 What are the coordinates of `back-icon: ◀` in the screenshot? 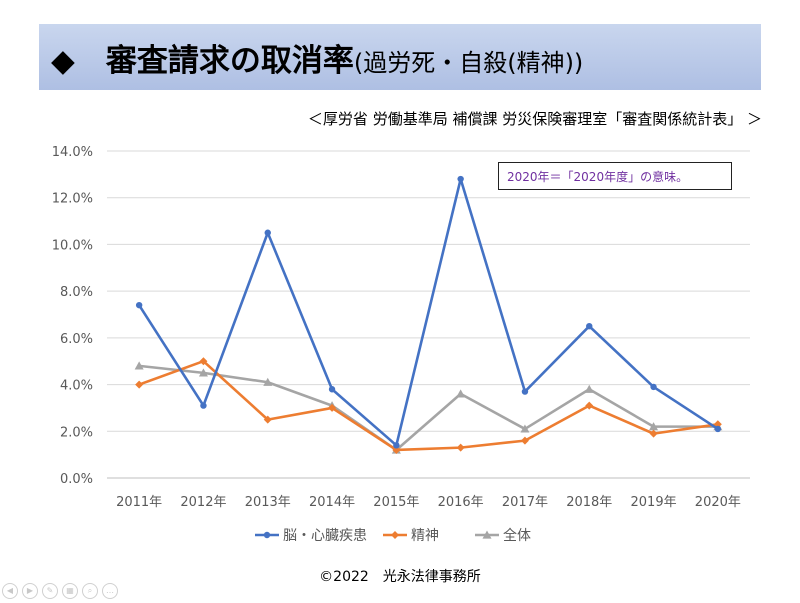 It's located at (10, 591).